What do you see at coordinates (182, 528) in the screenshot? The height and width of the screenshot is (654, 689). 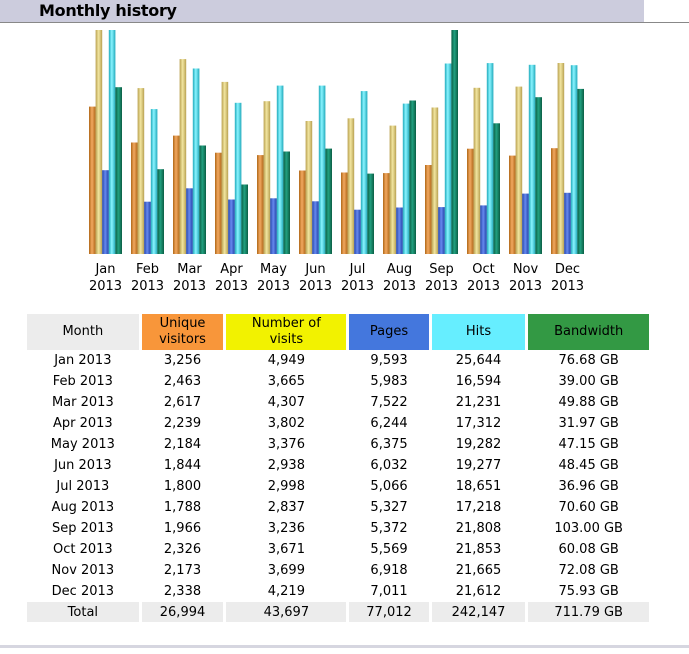 I see `unique-visitors-cell: 1,966` at bounding box center [182, 528].